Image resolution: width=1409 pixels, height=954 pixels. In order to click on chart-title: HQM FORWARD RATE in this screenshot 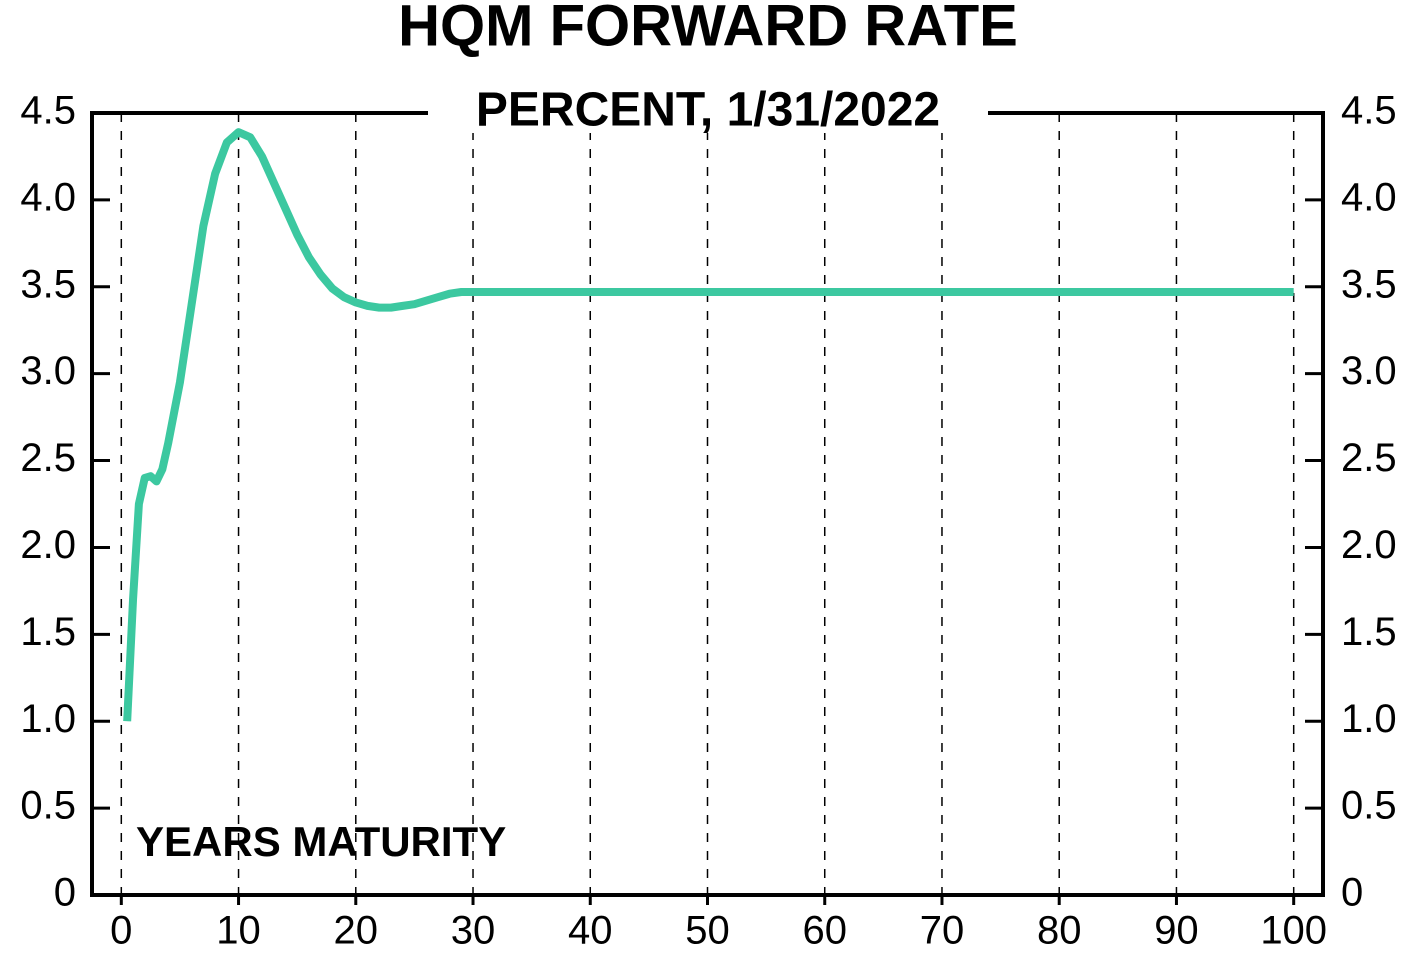, I will do `click(708, 29)`.